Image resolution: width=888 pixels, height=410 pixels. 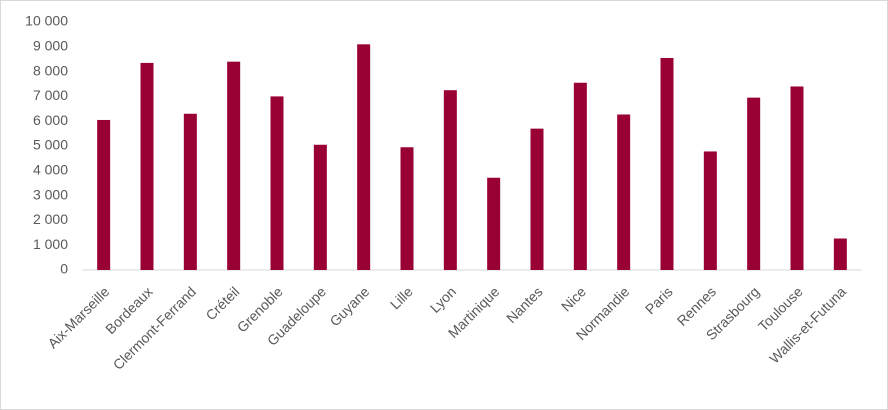 I want to click on y-tick-label: 3 000, so click(x=50, y=194).